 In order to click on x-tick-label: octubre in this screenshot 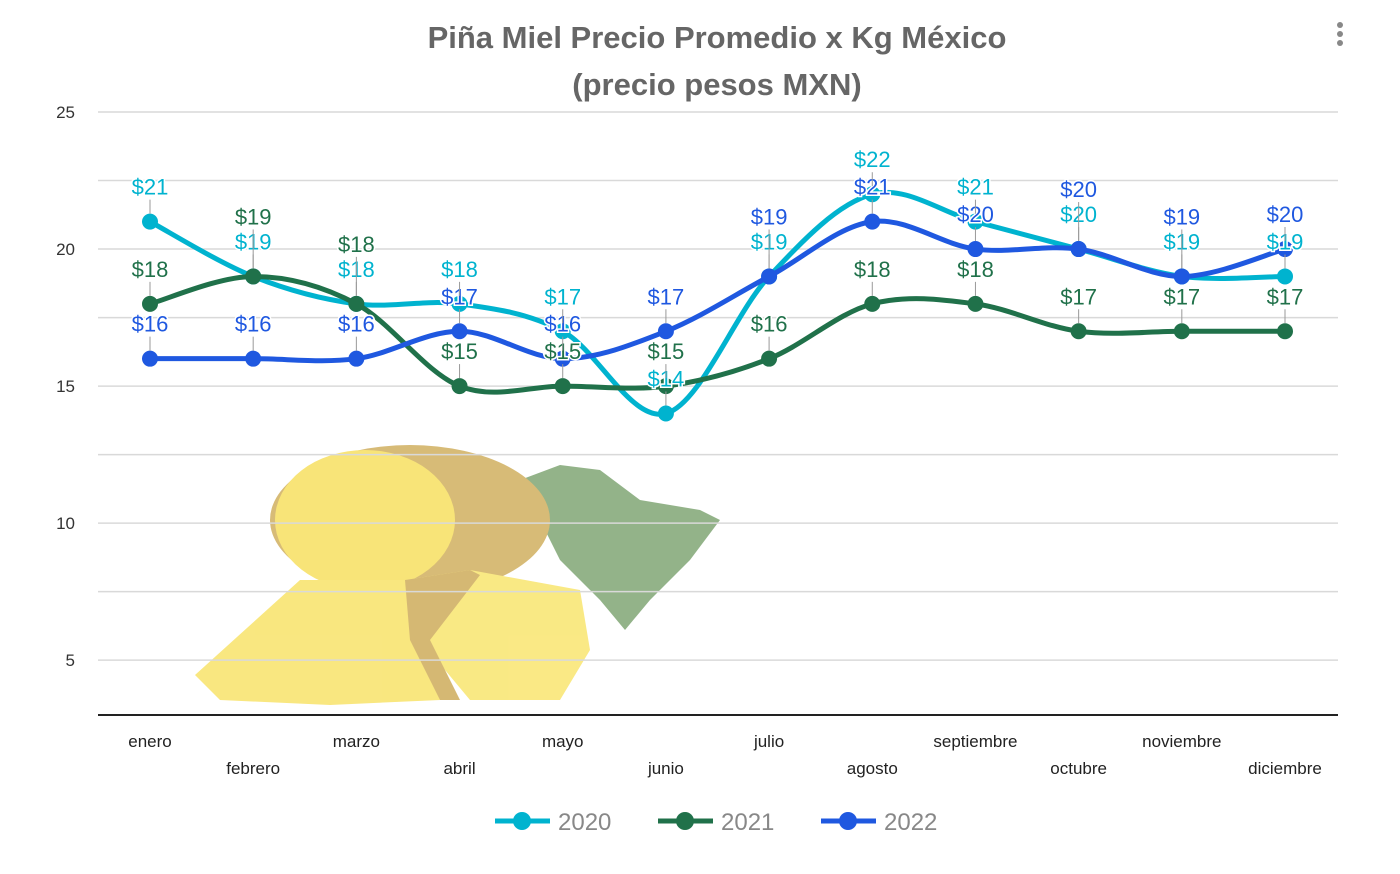, I will do `click(1078, 768)`.